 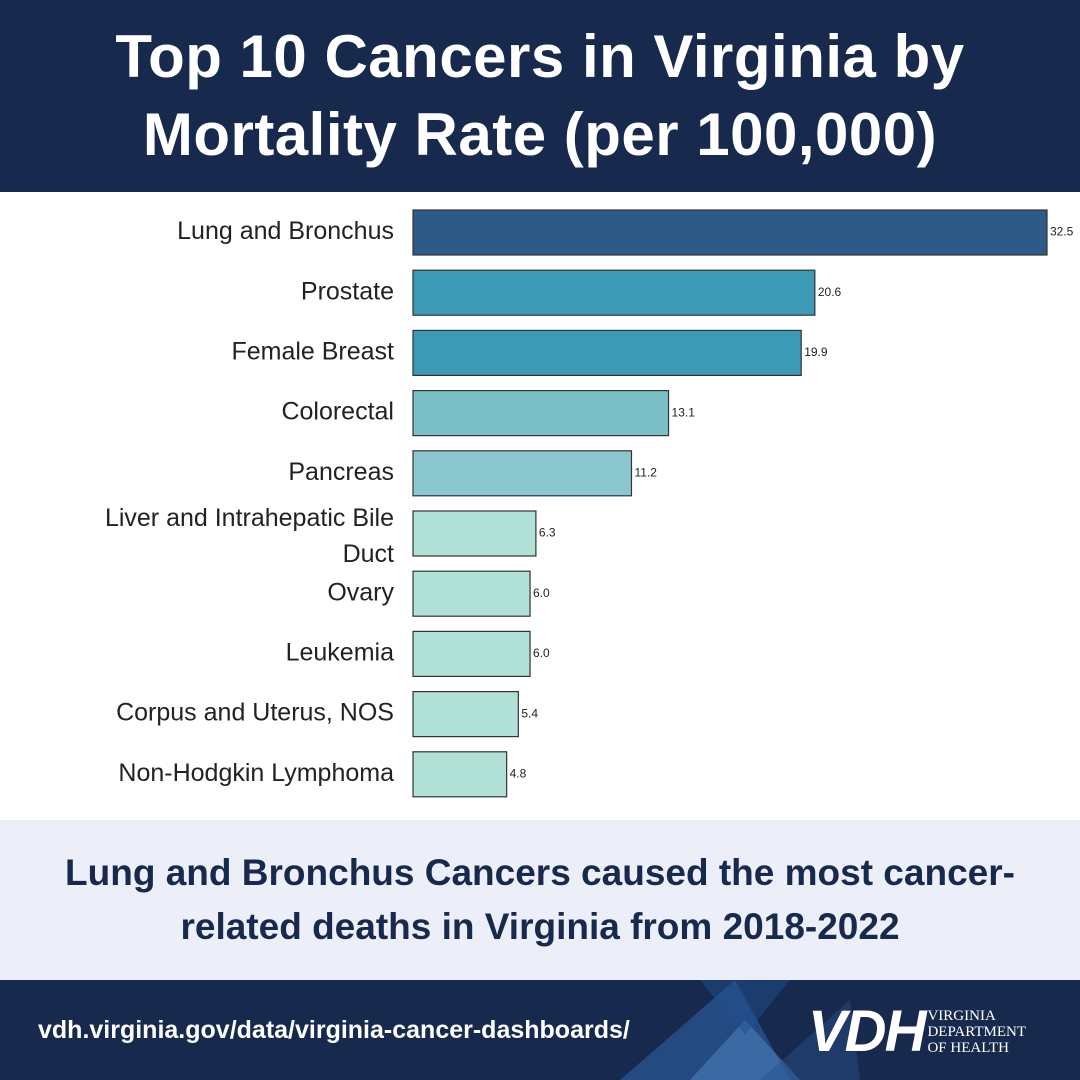 What do you see at coordinates (645, 472) in the screenshot?
I see `bar-value-label: 11.2` at bounding box center [645, 472].